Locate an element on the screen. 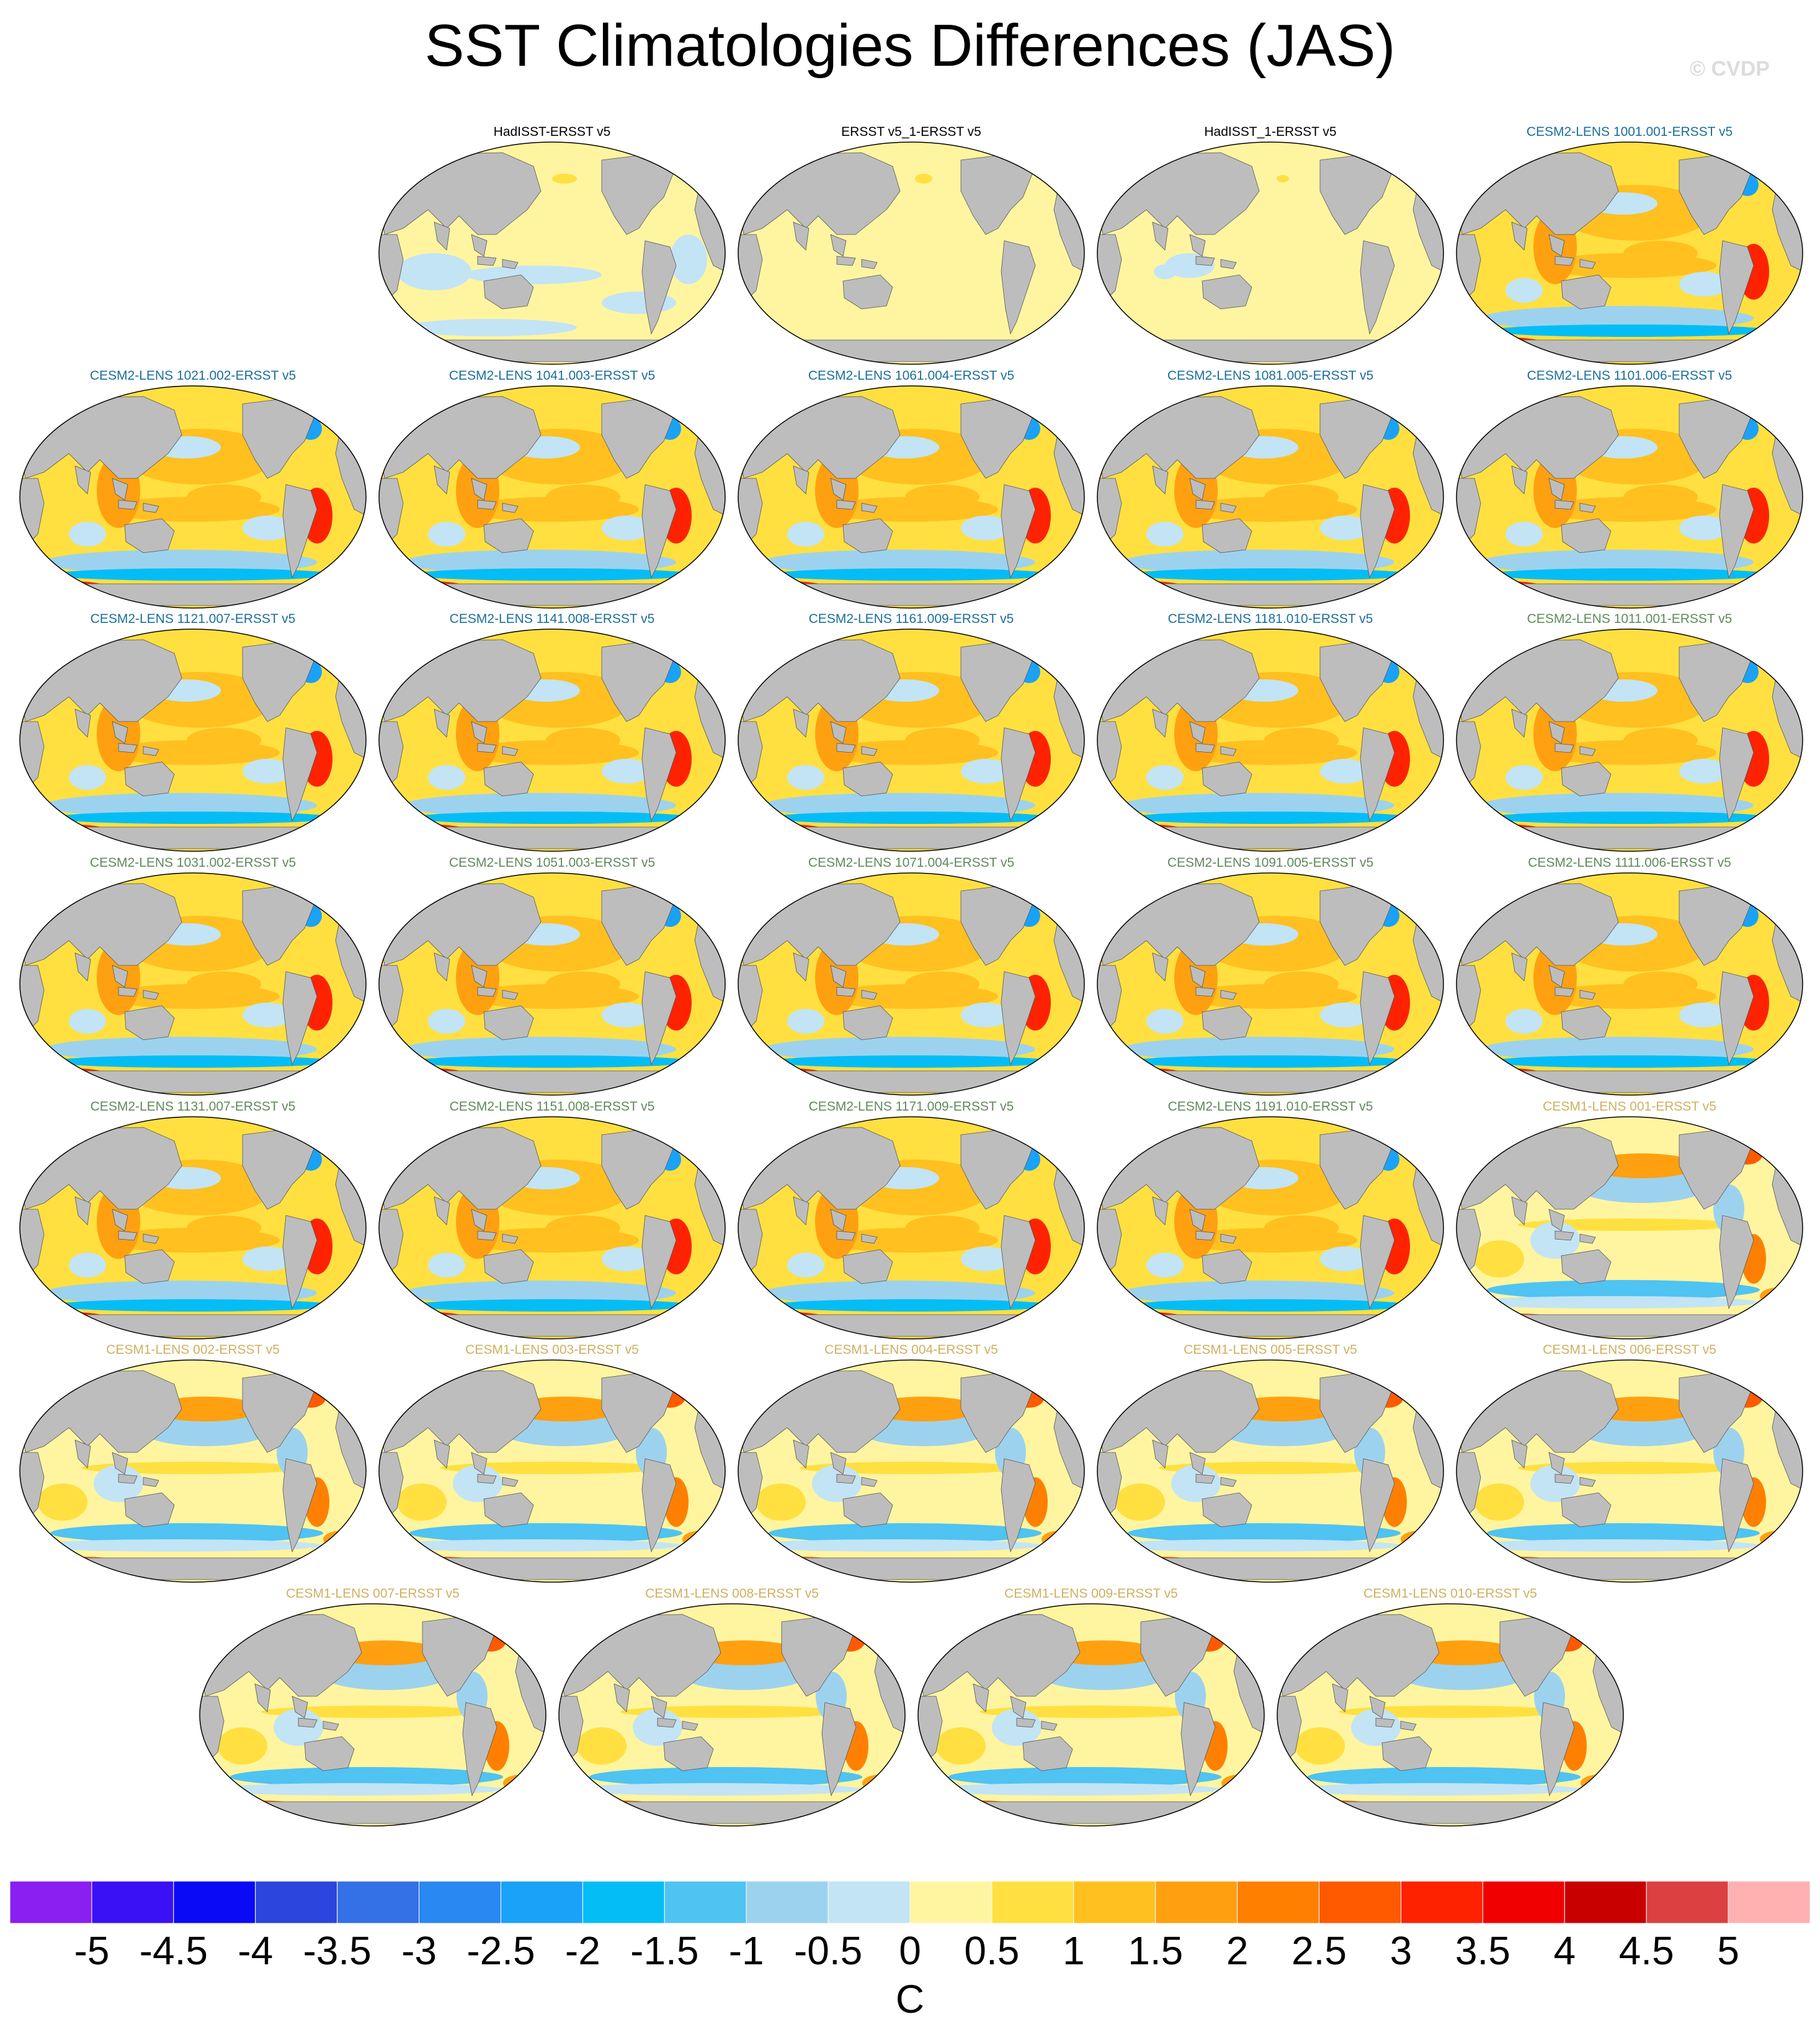 Image resolution: width=1820 pixels, height=2040 pixels. panel-title: CESM1-LENS 007-ERSST v5 is located at coordinates (373, 1594).